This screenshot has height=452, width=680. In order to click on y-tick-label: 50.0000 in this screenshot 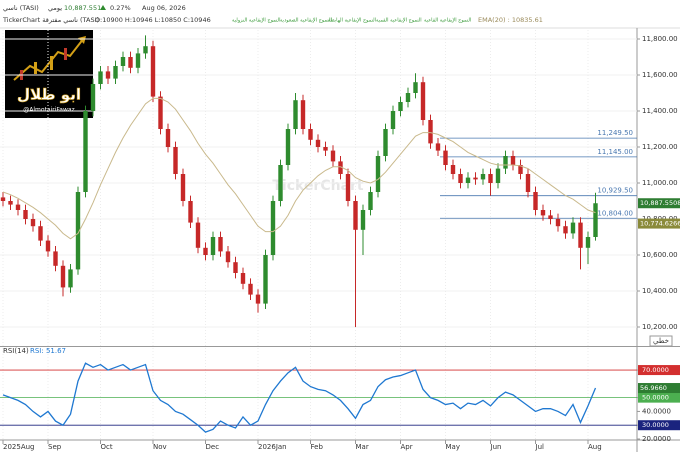, I will do `click(655, 398)`.